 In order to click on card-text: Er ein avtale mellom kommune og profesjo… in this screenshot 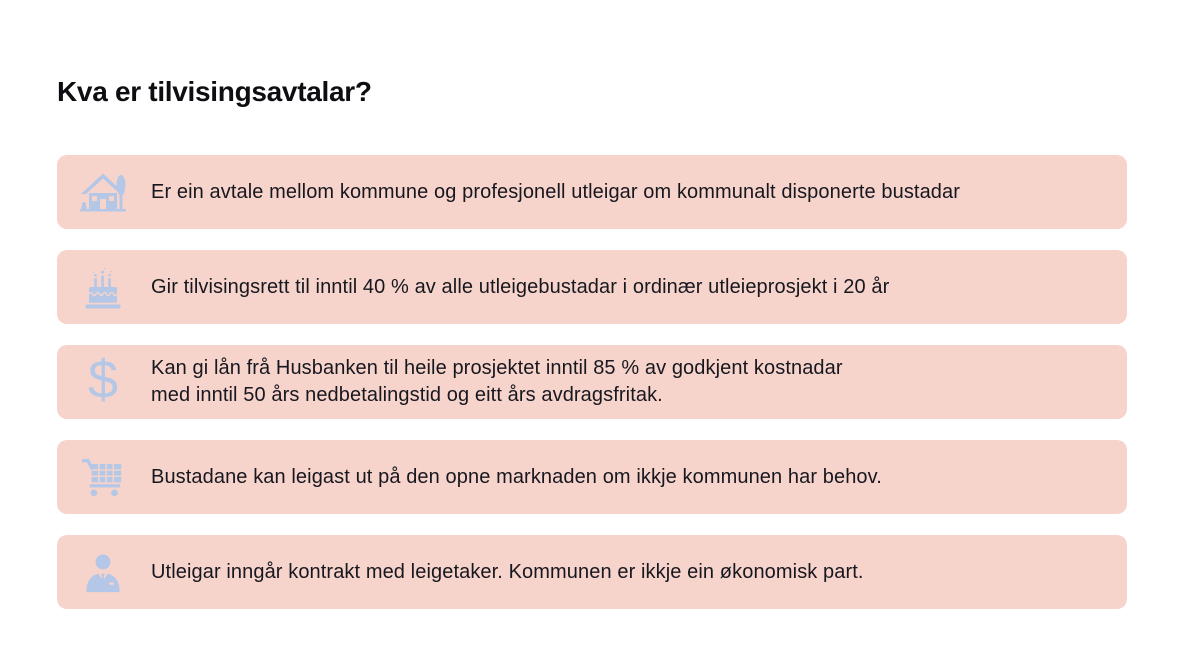, I will do `click(555, 191)`.